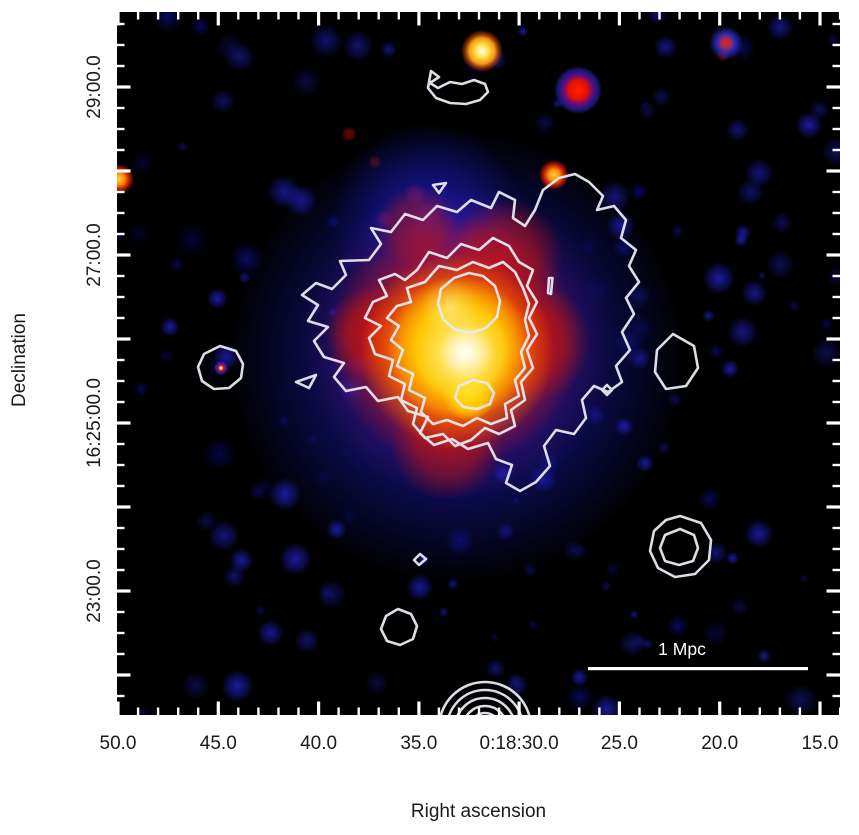 The width and height of the screenshot is (859, 835). I want to click on east-tiny-diamond, so click(607, 390).